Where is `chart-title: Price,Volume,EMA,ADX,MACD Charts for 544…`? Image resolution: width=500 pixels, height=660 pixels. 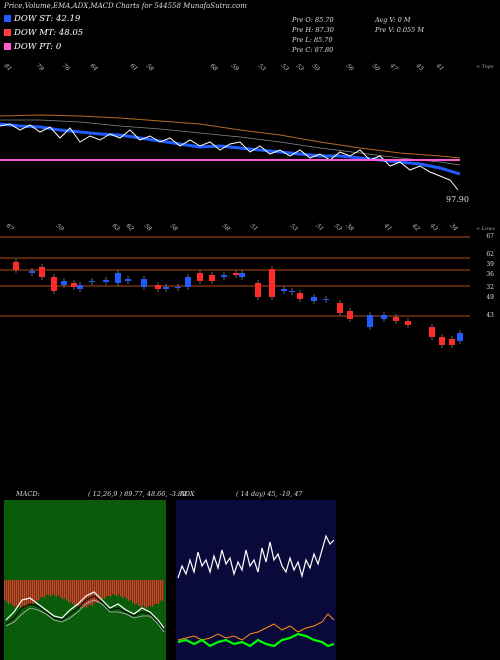 chart-title: Price,Volume,EMA,ADX,MACD Charts for 544… is located at coordinates (125, 6).